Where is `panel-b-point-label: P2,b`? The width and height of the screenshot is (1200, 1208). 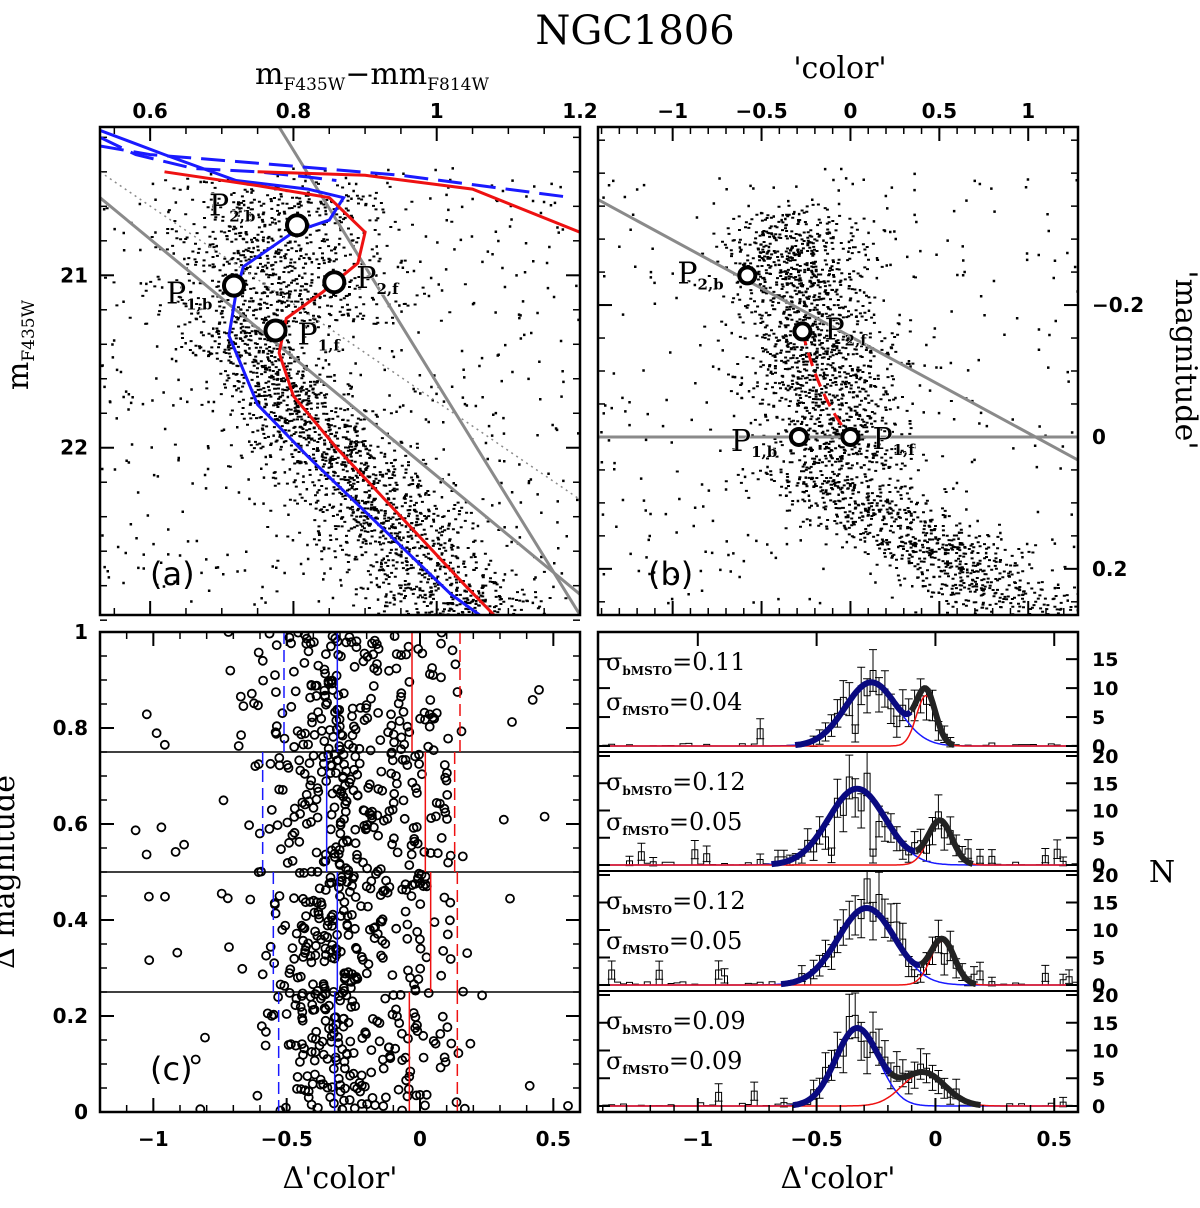 panel-b-point-label: P2,b is located at coordinates (700, 274).